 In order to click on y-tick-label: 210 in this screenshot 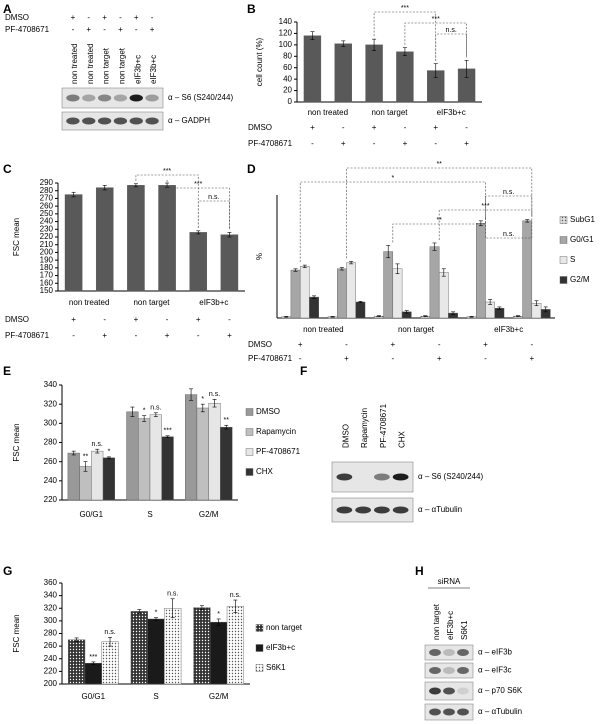, I will do `click(47, 244)`.